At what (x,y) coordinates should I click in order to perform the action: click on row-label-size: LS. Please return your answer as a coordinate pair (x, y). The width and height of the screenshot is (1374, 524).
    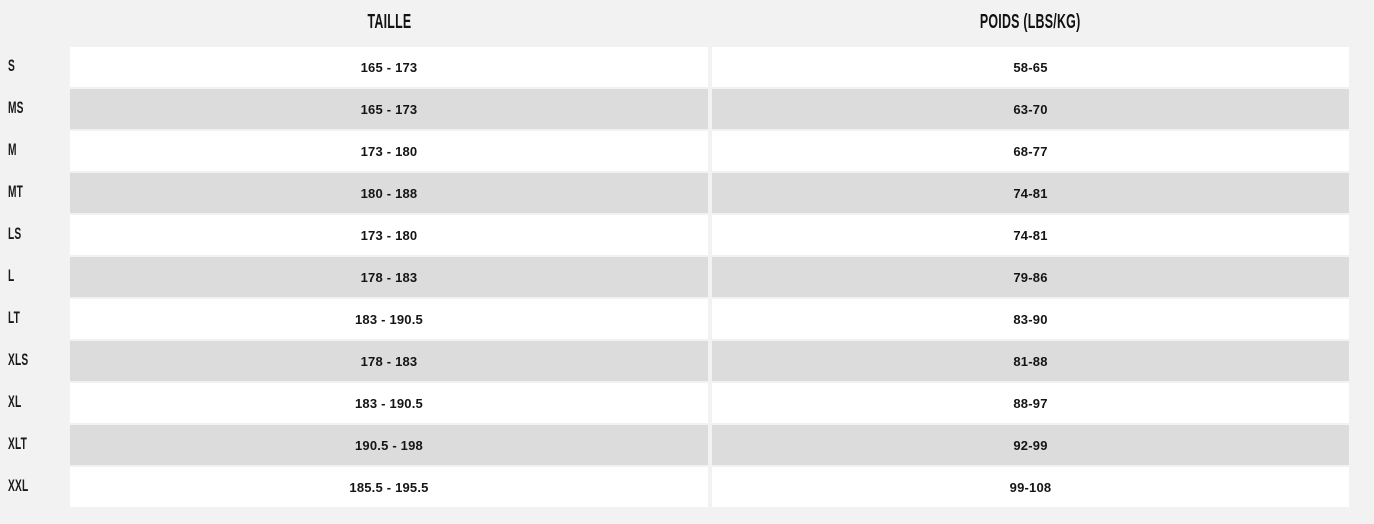
    Looking at the image, I should click on (35, 234).